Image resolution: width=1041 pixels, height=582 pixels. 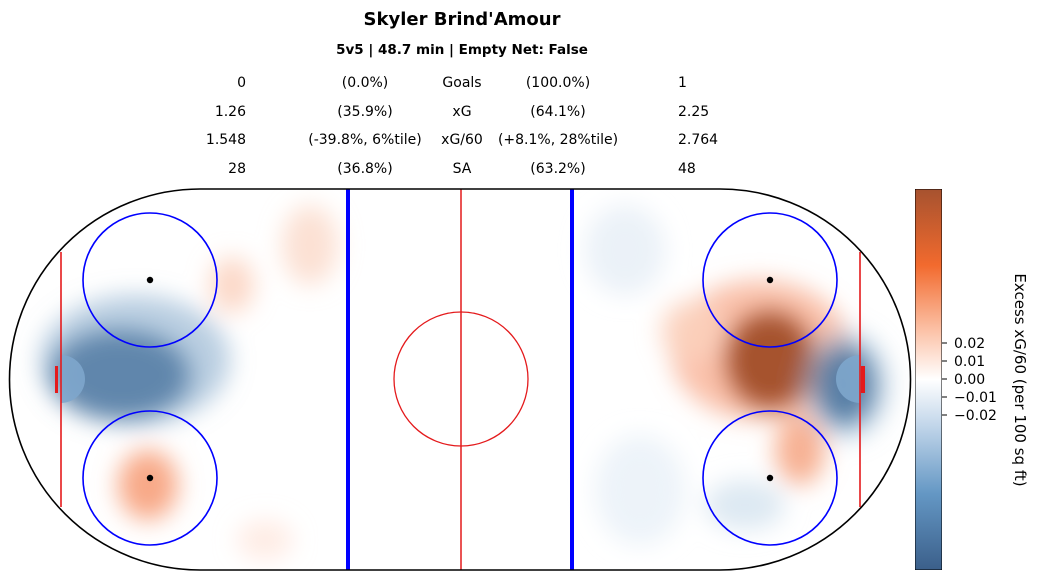 What do you see at coordinates (462, 140) in the screenshot?
I see `stat-label: xG/60` at bounding box center [462, 140].